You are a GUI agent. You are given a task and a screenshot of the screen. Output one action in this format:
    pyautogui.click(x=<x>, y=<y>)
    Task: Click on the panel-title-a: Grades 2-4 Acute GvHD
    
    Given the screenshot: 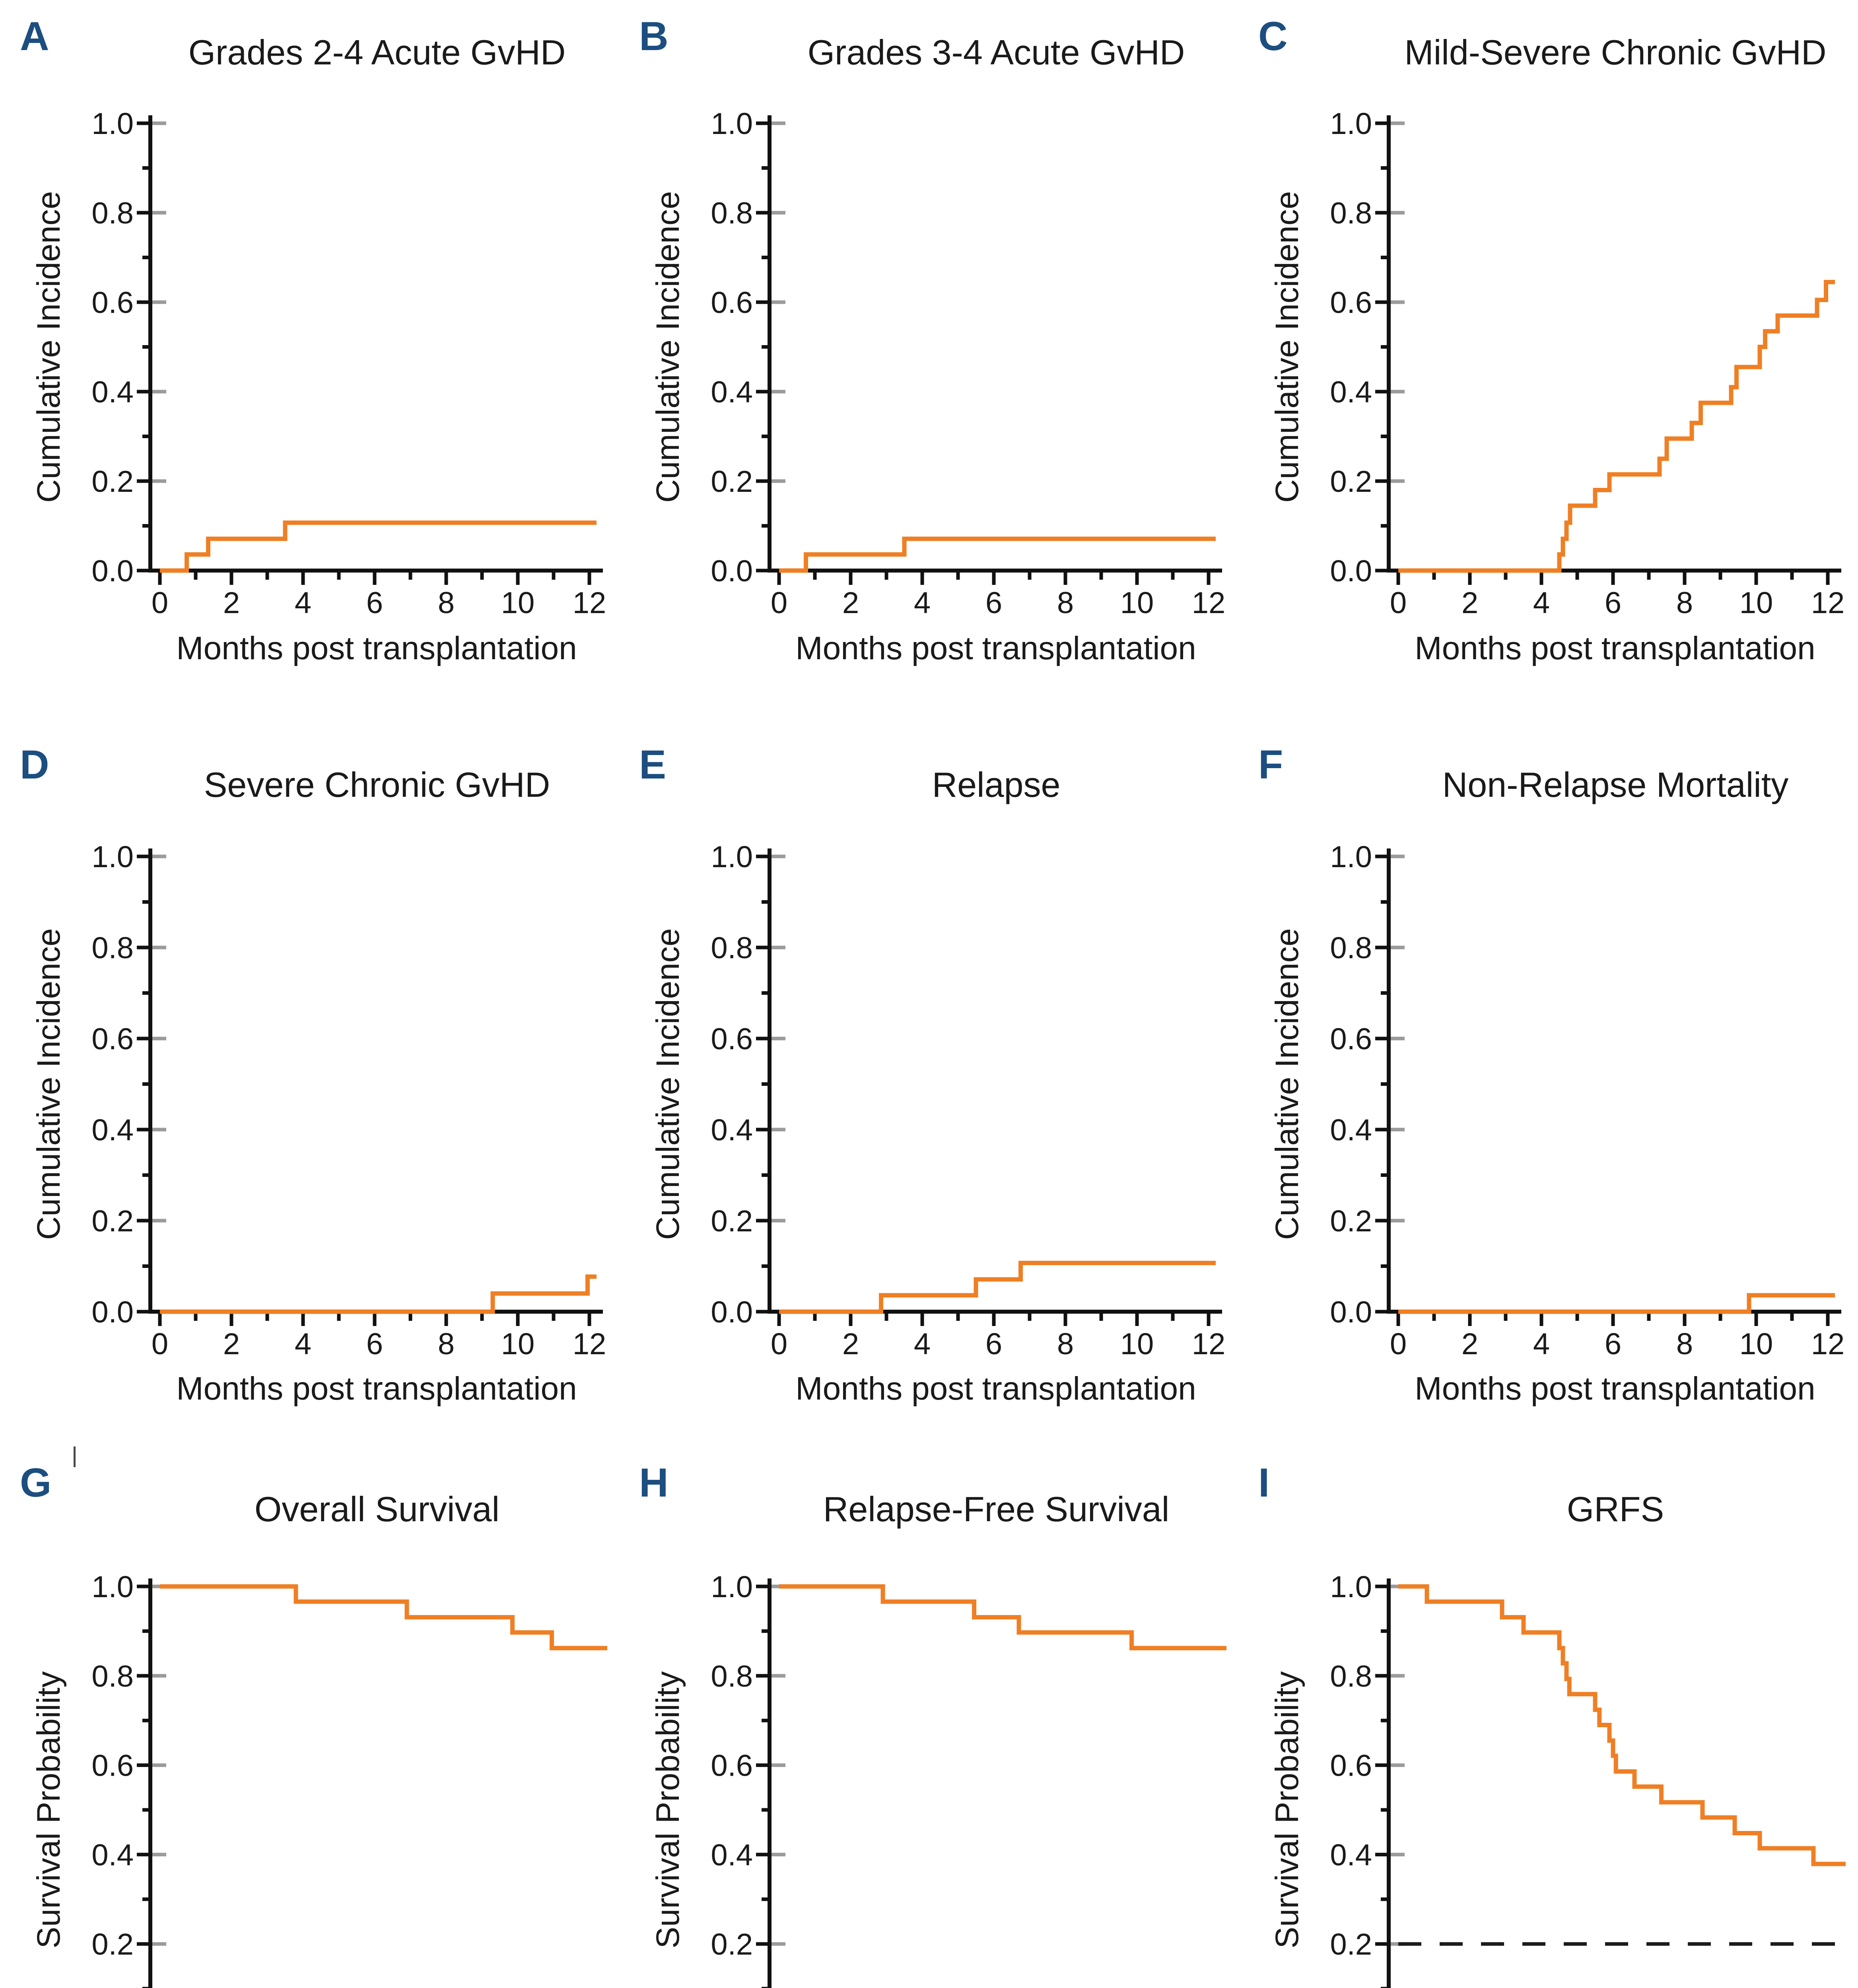 What is the action you would take?
    pyautogui.click(x=377, y=52)
    